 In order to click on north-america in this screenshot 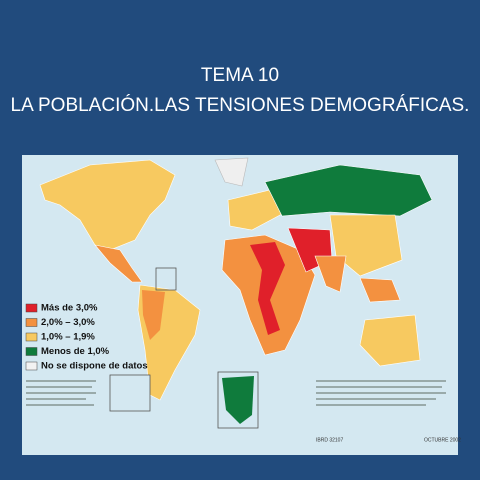, I will do `click(107, 205)`.